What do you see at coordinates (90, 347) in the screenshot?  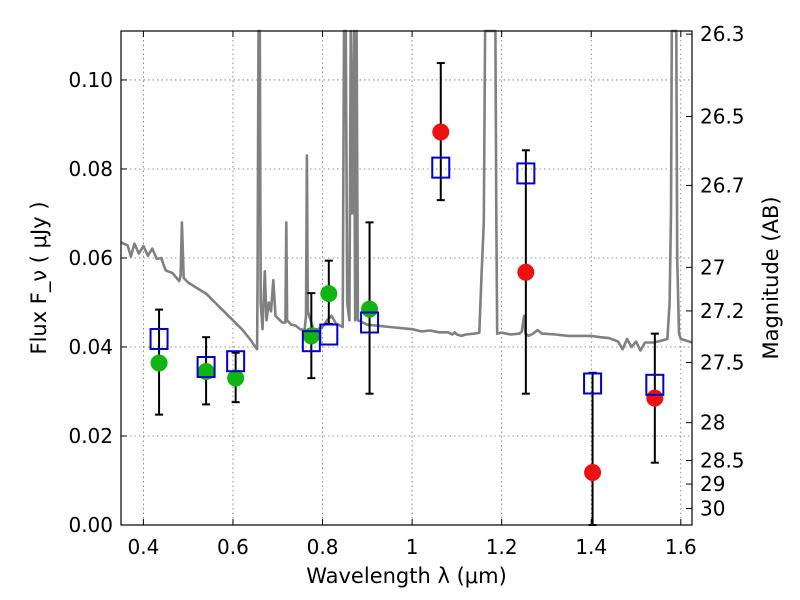 I see `y-tick-label: 0.04` at bounding box center [90, 347].